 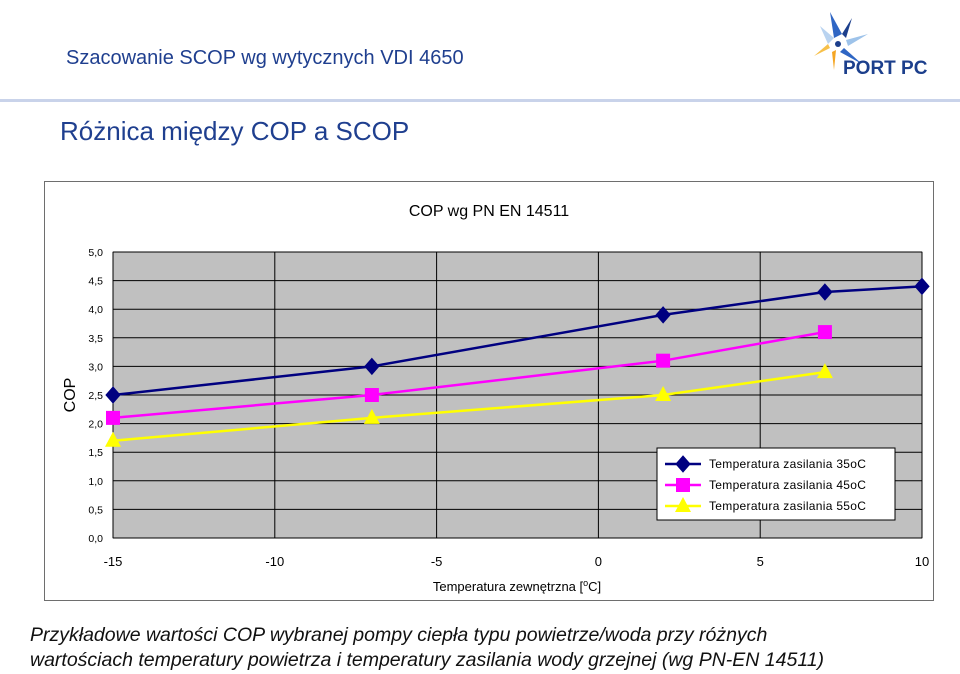 I want to click on header-divider, so click(x=480, y=100).